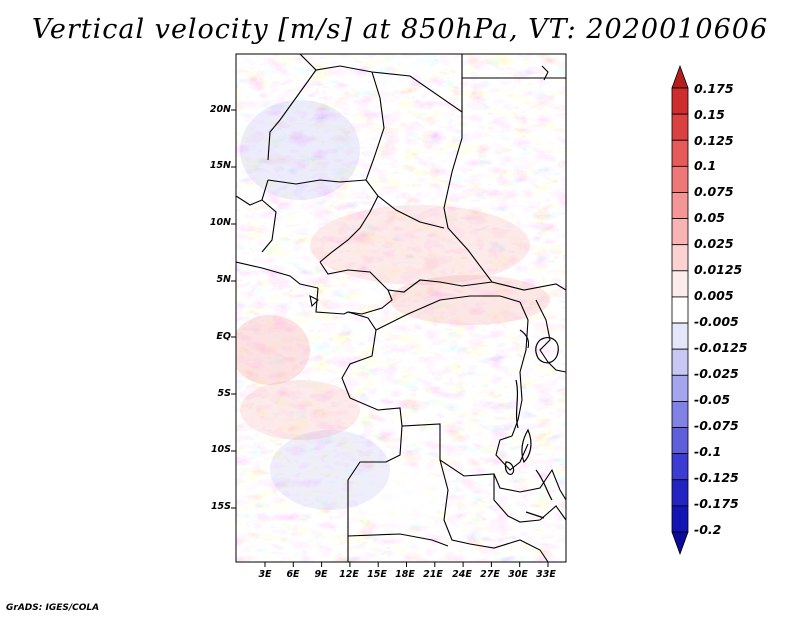 The width and height of the screenshot is (800, 618). What do you see at coordinates (714, 191) in the screenshot?
I see `colorbar-label: 0.075` at bounding box center [714, 191].